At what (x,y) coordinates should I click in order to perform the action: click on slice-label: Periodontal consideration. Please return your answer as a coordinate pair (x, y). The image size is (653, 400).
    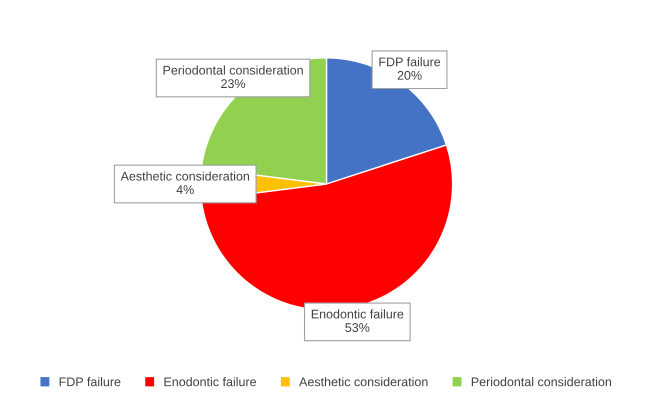
    Looking at the image, I should click on (233, 70).